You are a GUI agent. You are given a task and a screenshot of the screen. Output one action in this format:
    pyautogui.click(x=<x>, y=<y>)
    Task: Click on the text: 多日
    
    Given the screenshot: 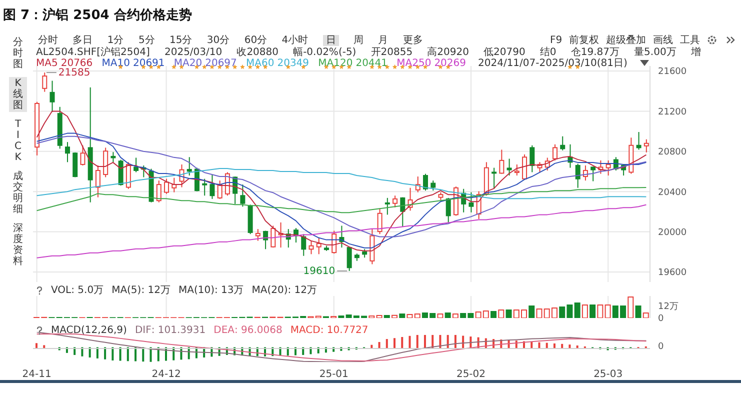 What is the action you would take?
    pyautogui.click(x=82, y=40)
    